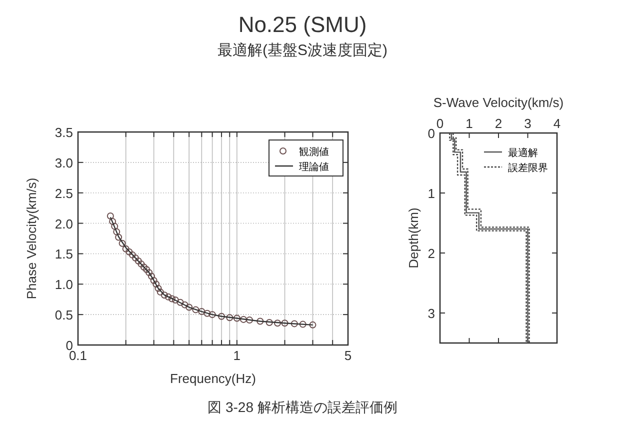  I want to click on y-axis-title: Depth(km), so click(413, 238).